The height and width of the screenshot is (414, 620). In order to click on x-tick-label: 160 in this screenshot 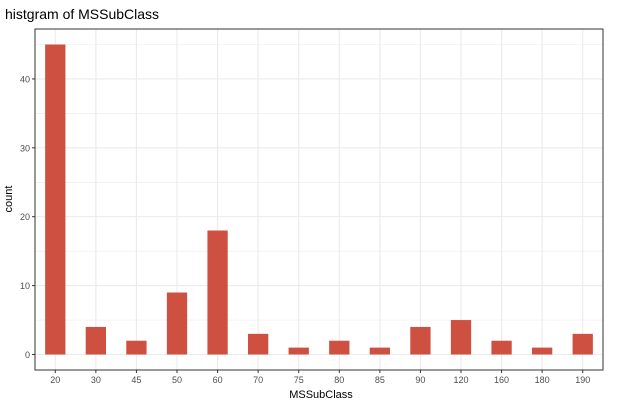, I will do `click(501, 380)`.